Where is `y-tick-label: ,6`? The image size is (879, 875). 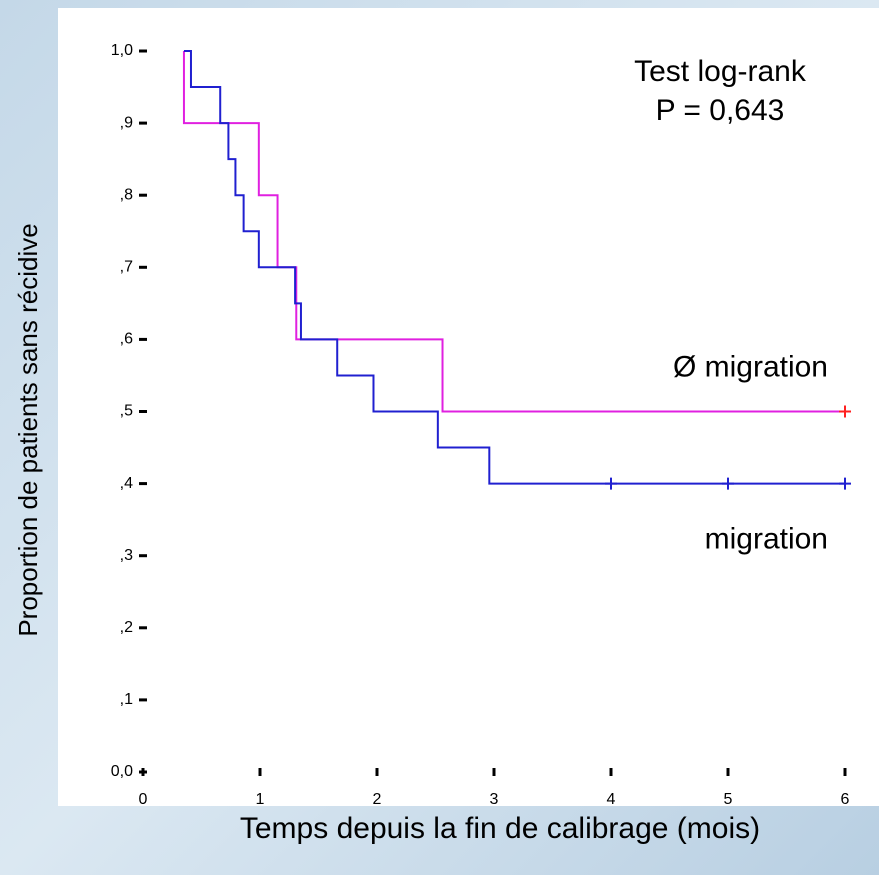
y-tick-label: ,6 is located at coordinates (126, 339).